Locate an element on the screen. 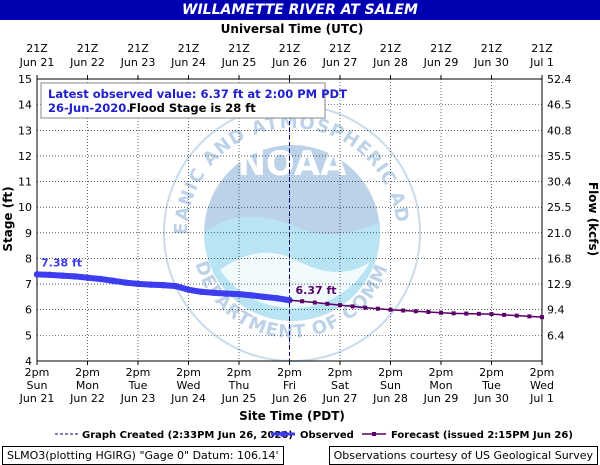  y-tick-label: 8 is located at coordinates (28, 258).